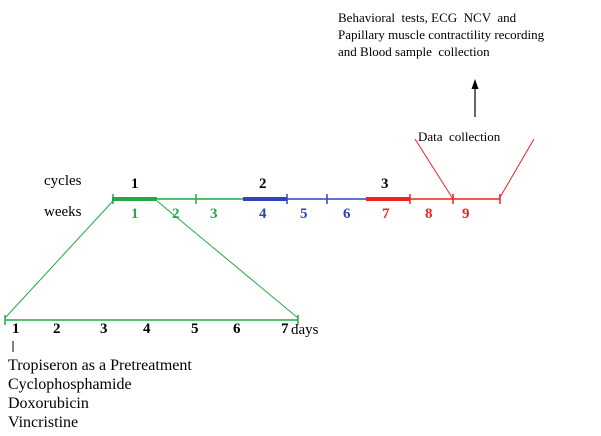 The height and width of the screenshot is (436, 601). What do you see at coordinates (386, 214) in the screenshot?
I see `week-7-label: 7` at bounding box center [386, 214].